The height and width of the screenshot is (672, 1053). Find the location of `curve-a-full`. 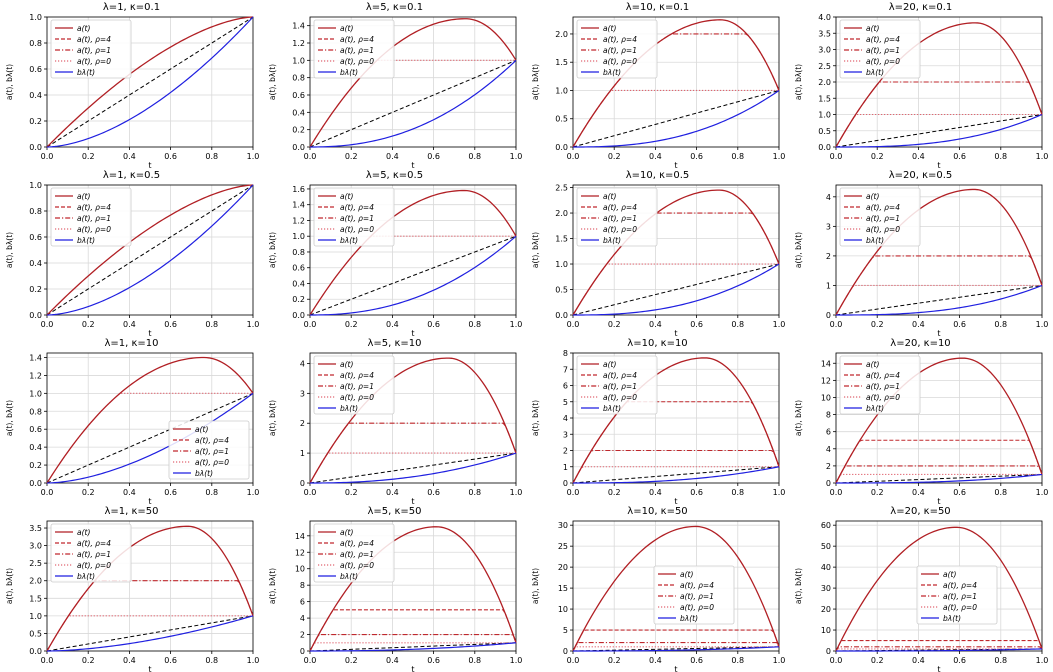

curve-a-full is located at coordinates (413, 83).